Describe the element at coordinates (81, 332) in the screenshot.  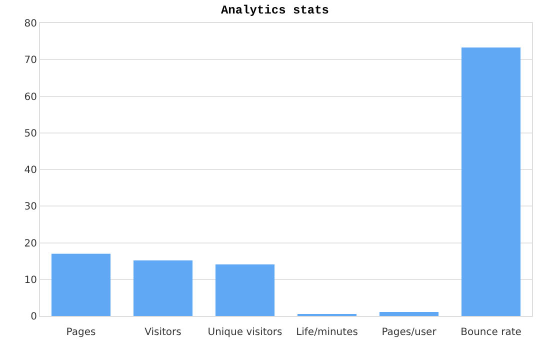
I see `x-tick-label: Pages` at that location.